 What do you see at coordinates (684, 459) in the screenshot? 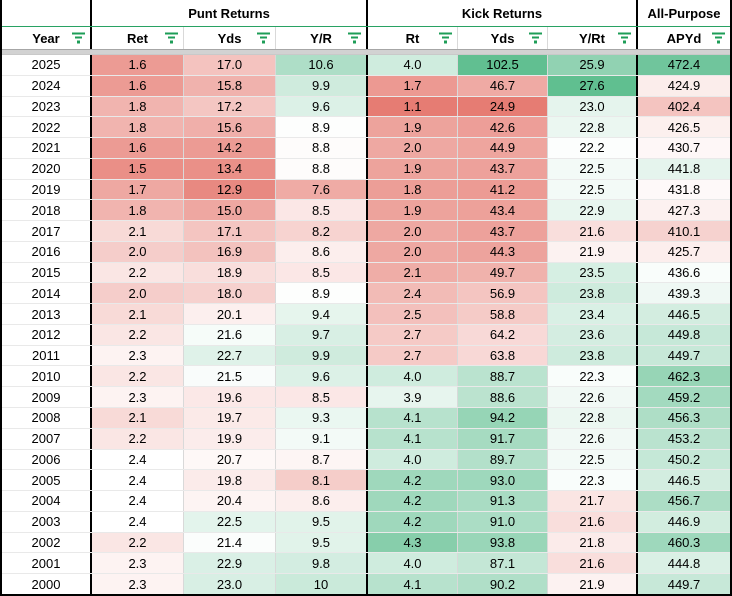
I see `data-cell: 450.2` at bounding box center [684, 459].